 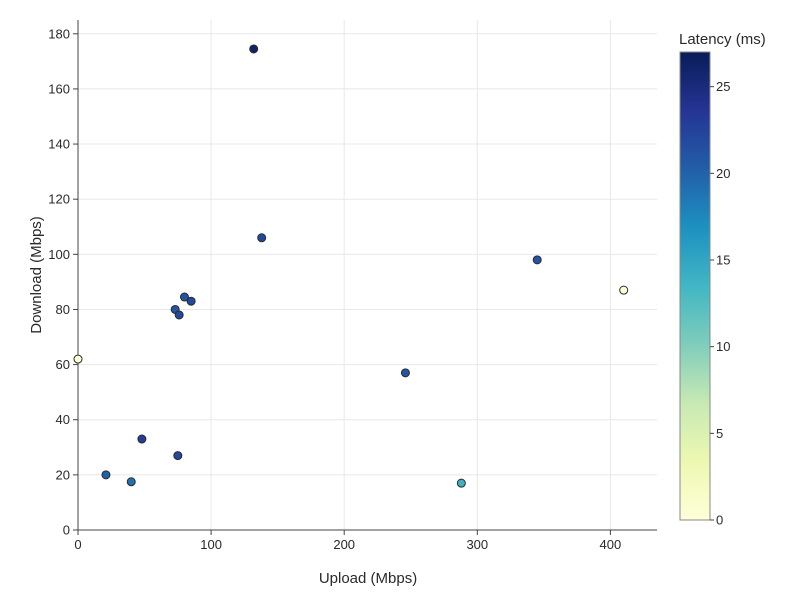 I want to click on colorbar-tick-label: 20, so click(x=723, y=173).